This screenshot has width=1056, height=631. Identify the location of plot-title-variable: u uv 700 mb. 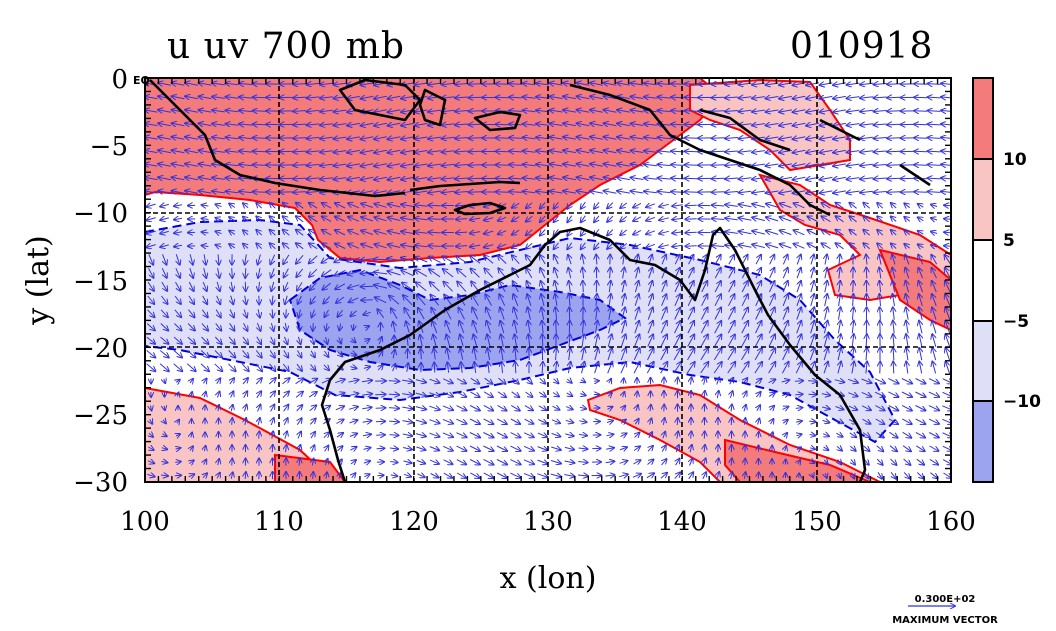
(286, 46).